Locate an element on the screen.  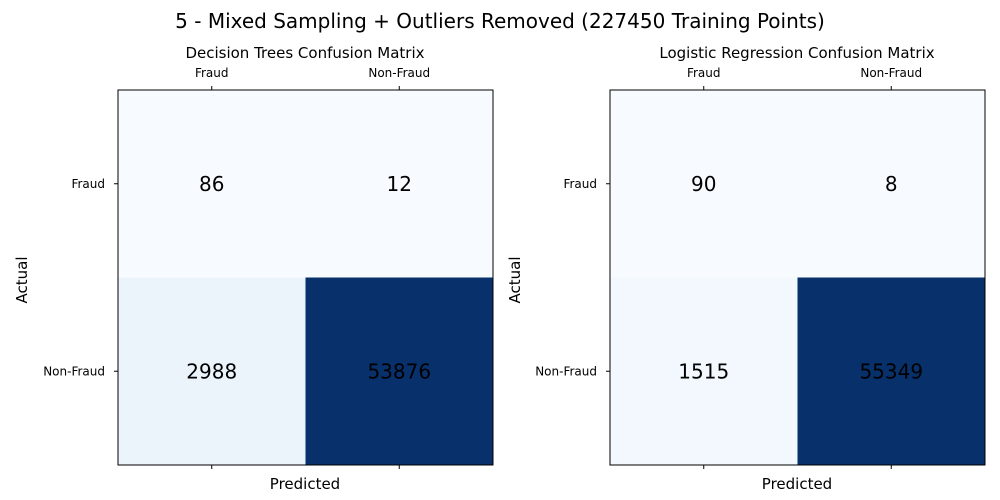
cell-value-label: 53876 is located at coordinates (399, 371).